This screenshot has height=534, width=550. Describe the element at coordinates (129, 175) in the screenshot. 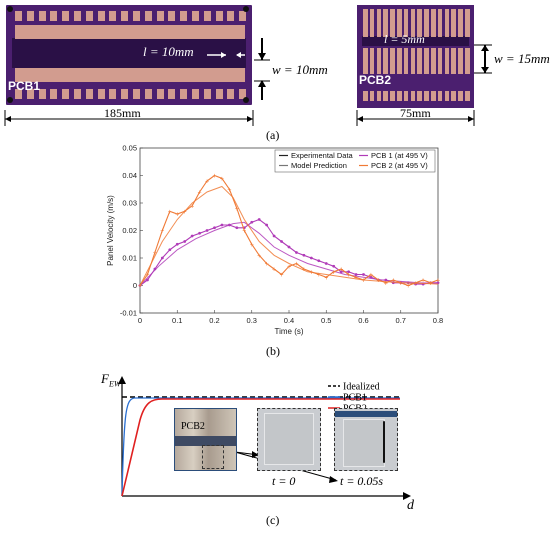

I see `y-tick-label: 0.04` at that location.